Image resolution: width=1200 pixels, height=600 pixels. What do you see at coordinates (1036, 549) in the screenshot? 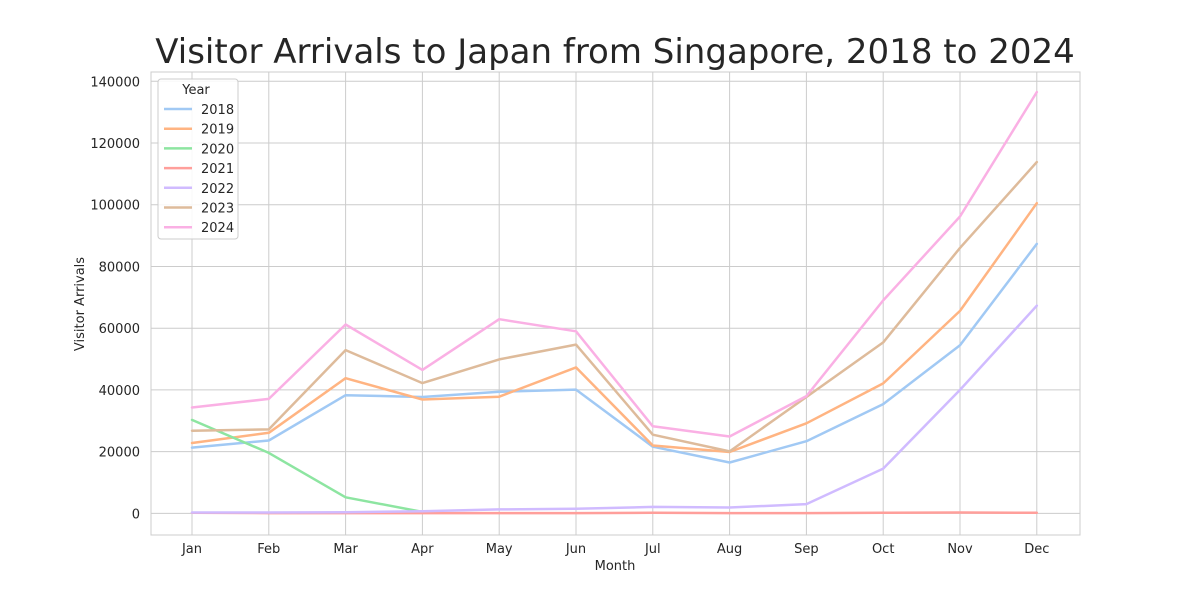
I see `x-tick-label: Dec` at bounding box center [1036, 549].